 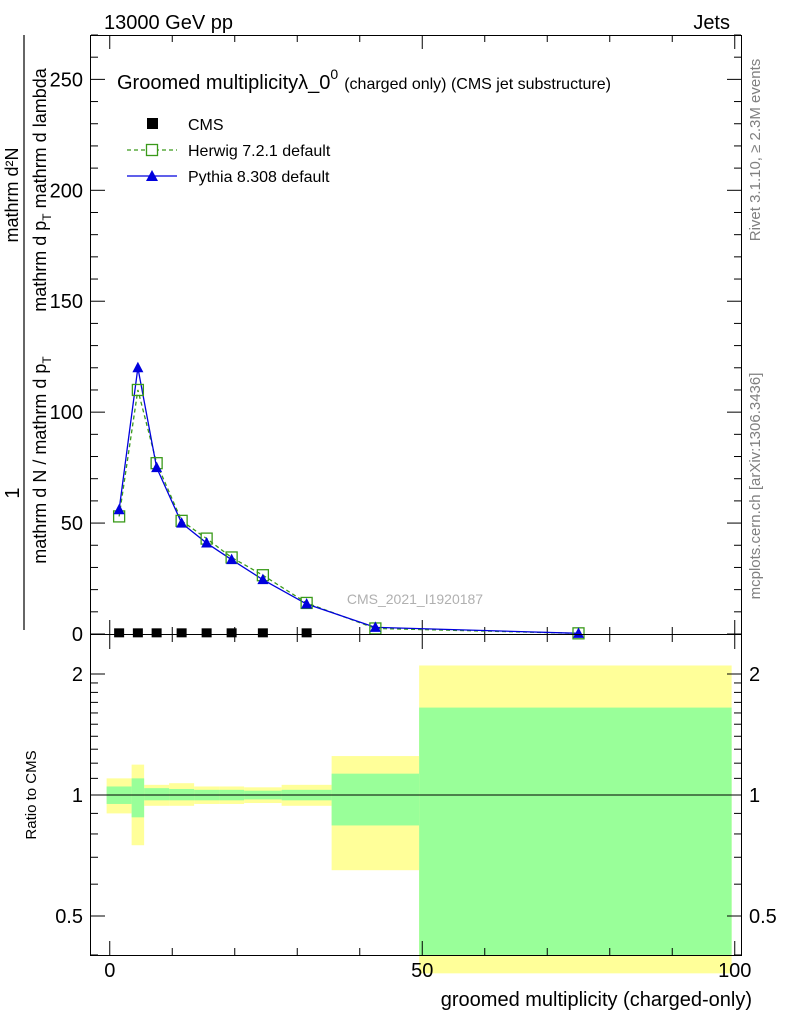 I want to click on ratio-xtick-label: 100, so click(x=734, y=971).